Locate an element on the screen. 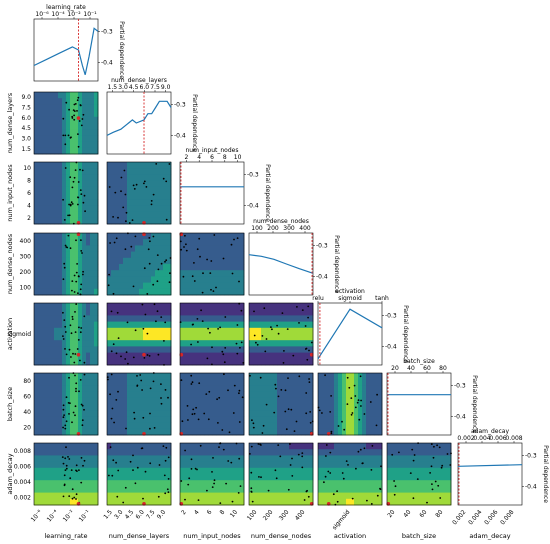 Image resolution: width=550 pixels, height=544 pixels. bottom-tick-label: 0.008 is located at coordinates (507, 518).